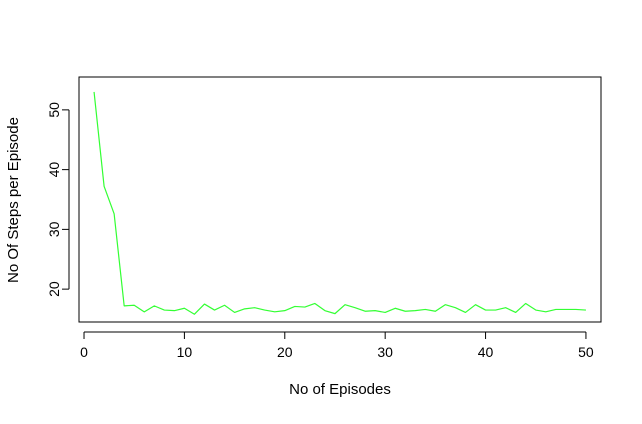 The height and width of the screenshot is (424, 642). Describe the element at coordinates (13, 200) in the screenshot. I see `y-axis-title: No Of Steps per Episode` at that location.